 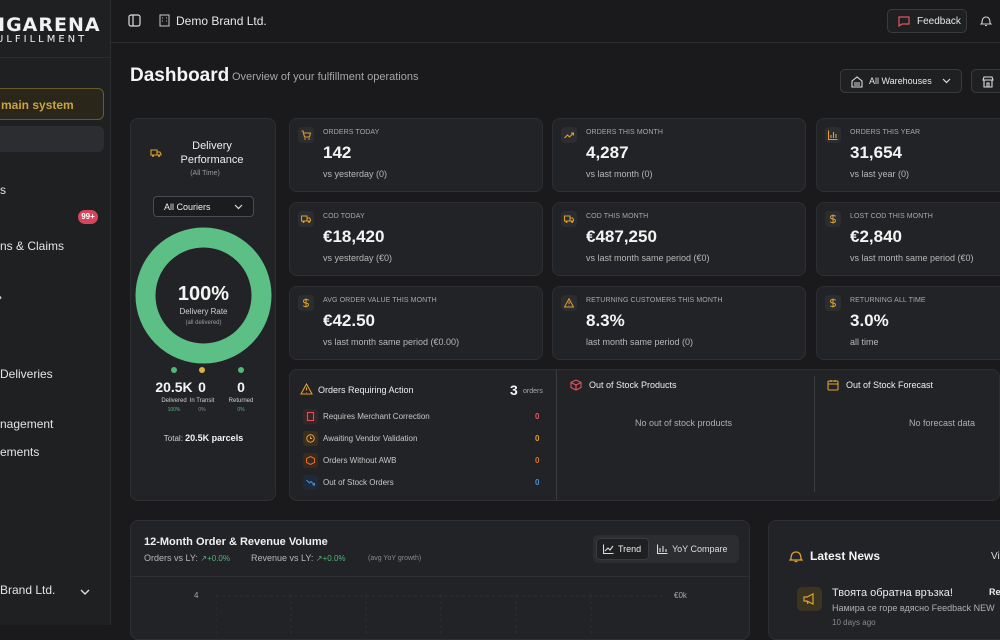 I want to click on stat-compare: vs last month same period (€0.00), so click(x=391, y=342).